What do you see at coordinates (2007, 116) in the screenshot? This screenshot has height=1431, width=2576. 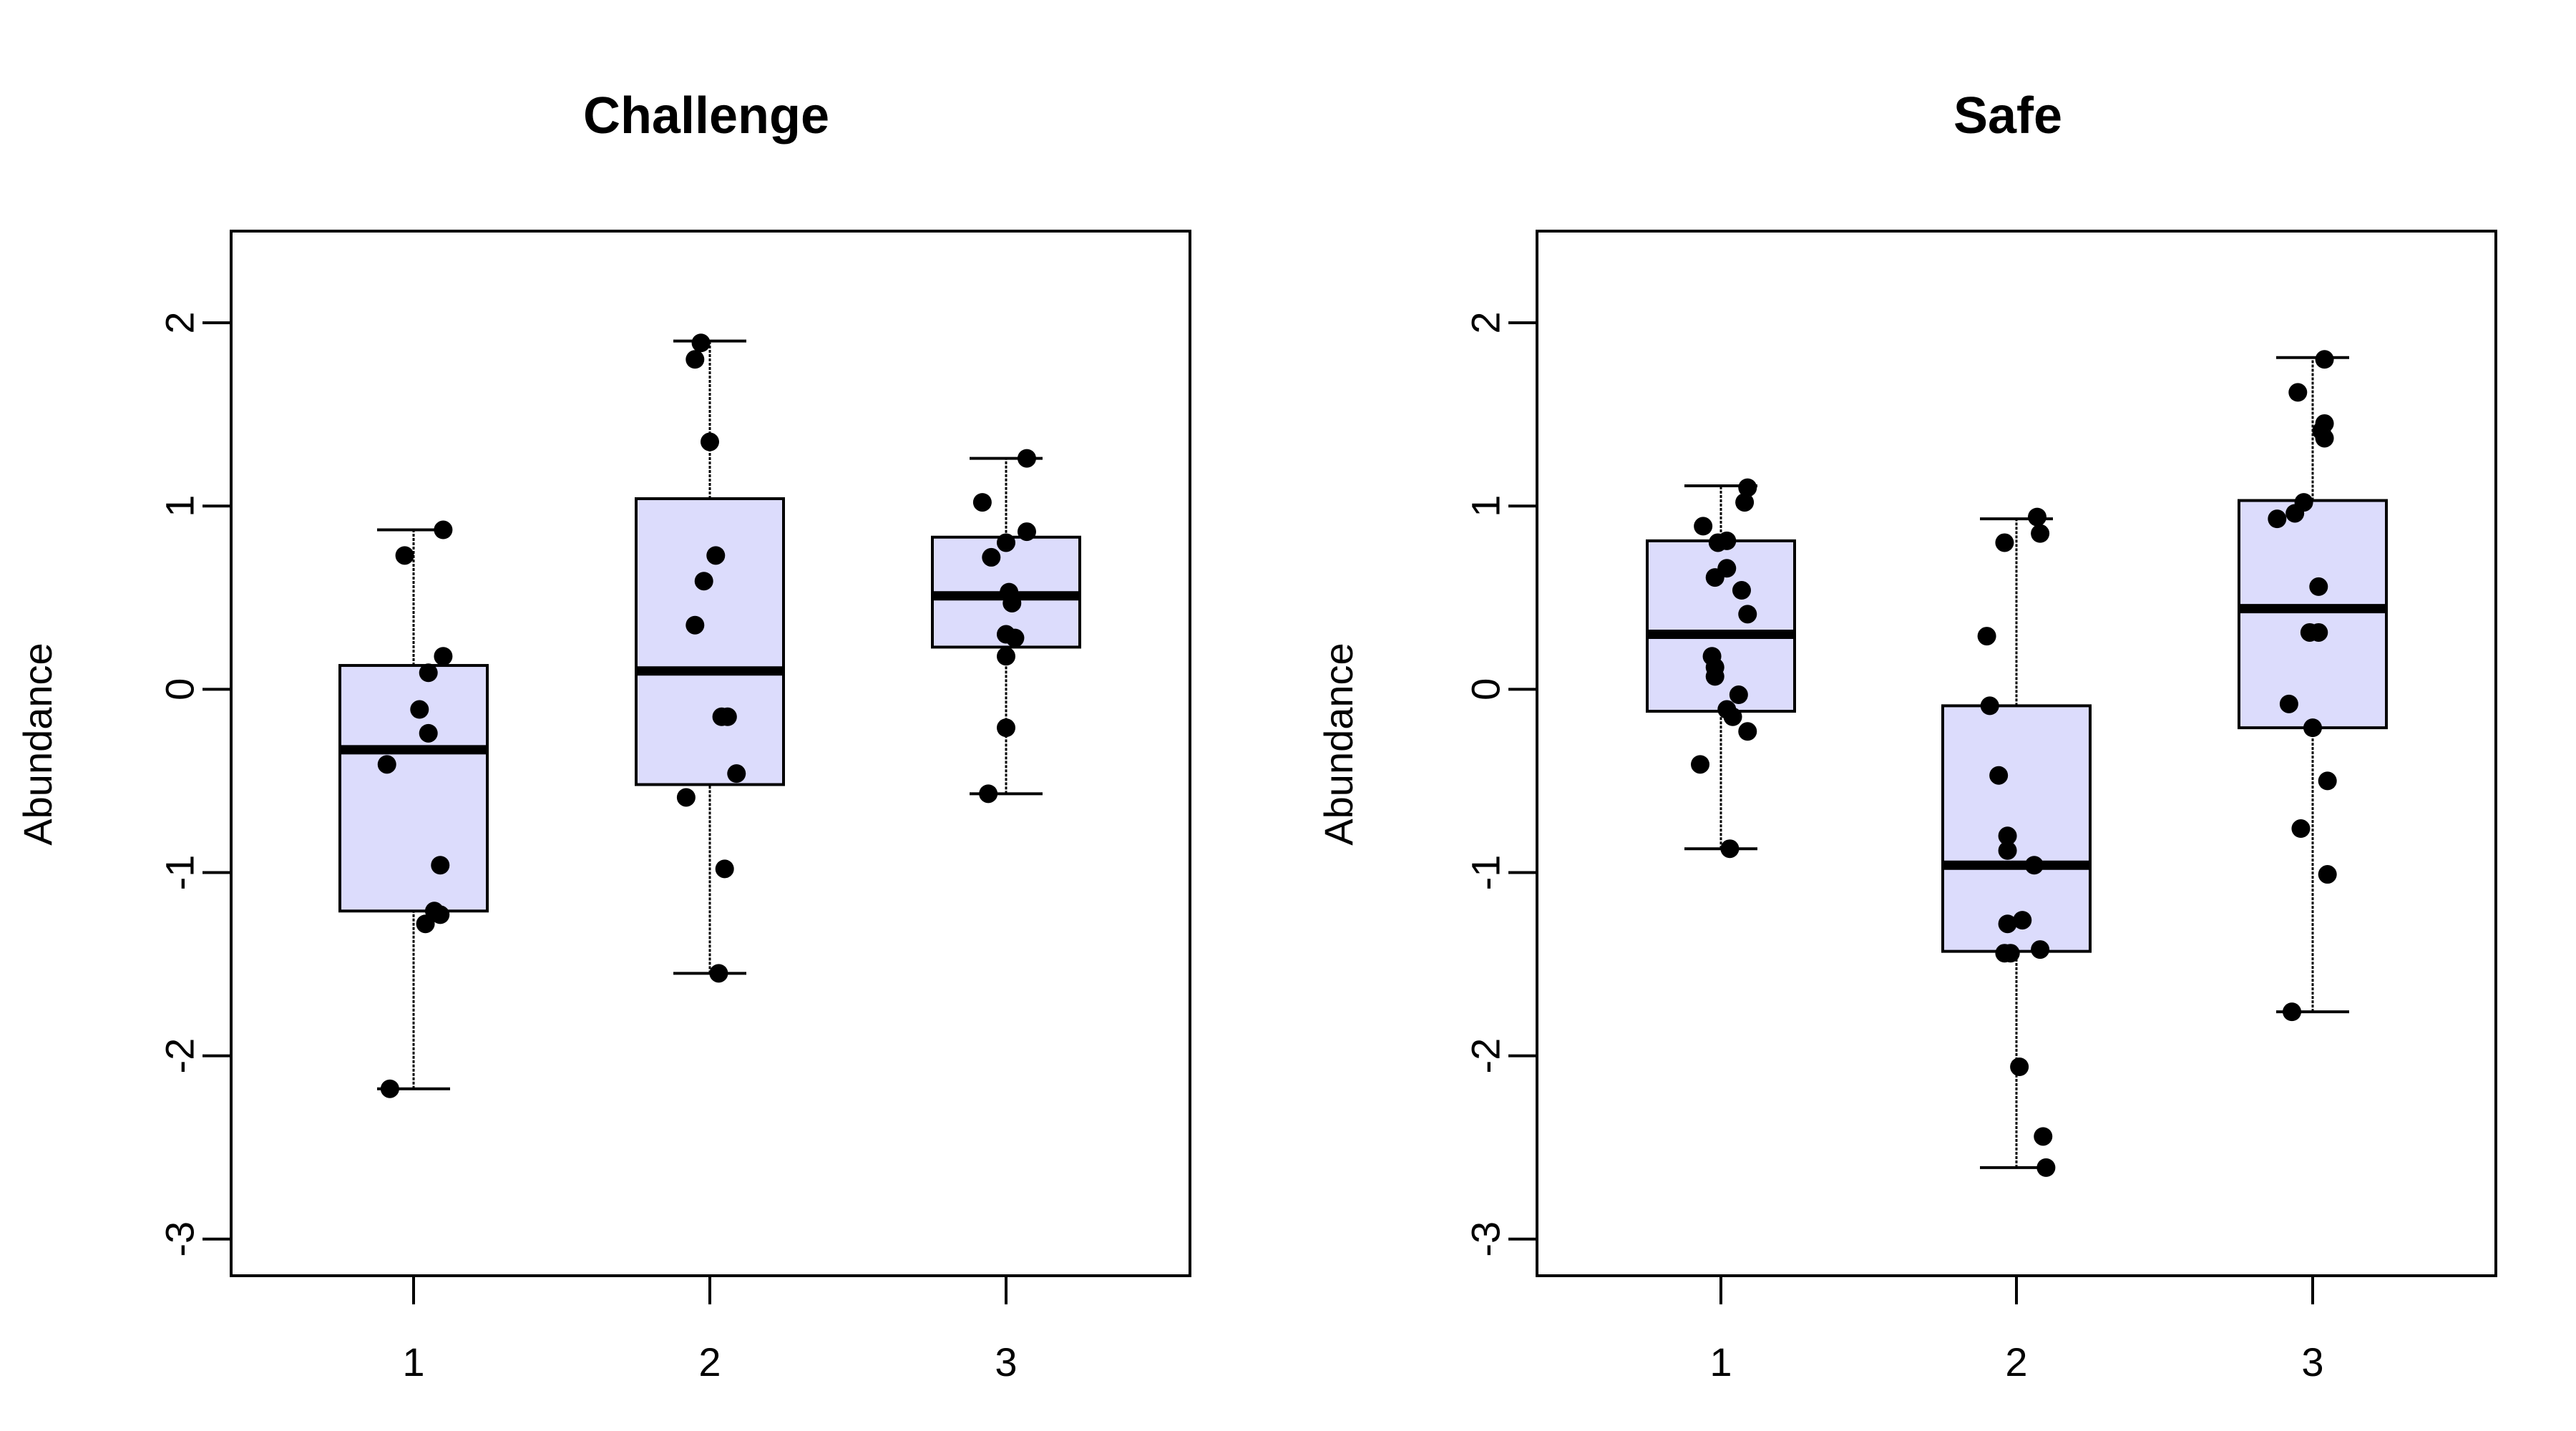 I see `panel-title: Safe` at bounding box center [2007, 116].